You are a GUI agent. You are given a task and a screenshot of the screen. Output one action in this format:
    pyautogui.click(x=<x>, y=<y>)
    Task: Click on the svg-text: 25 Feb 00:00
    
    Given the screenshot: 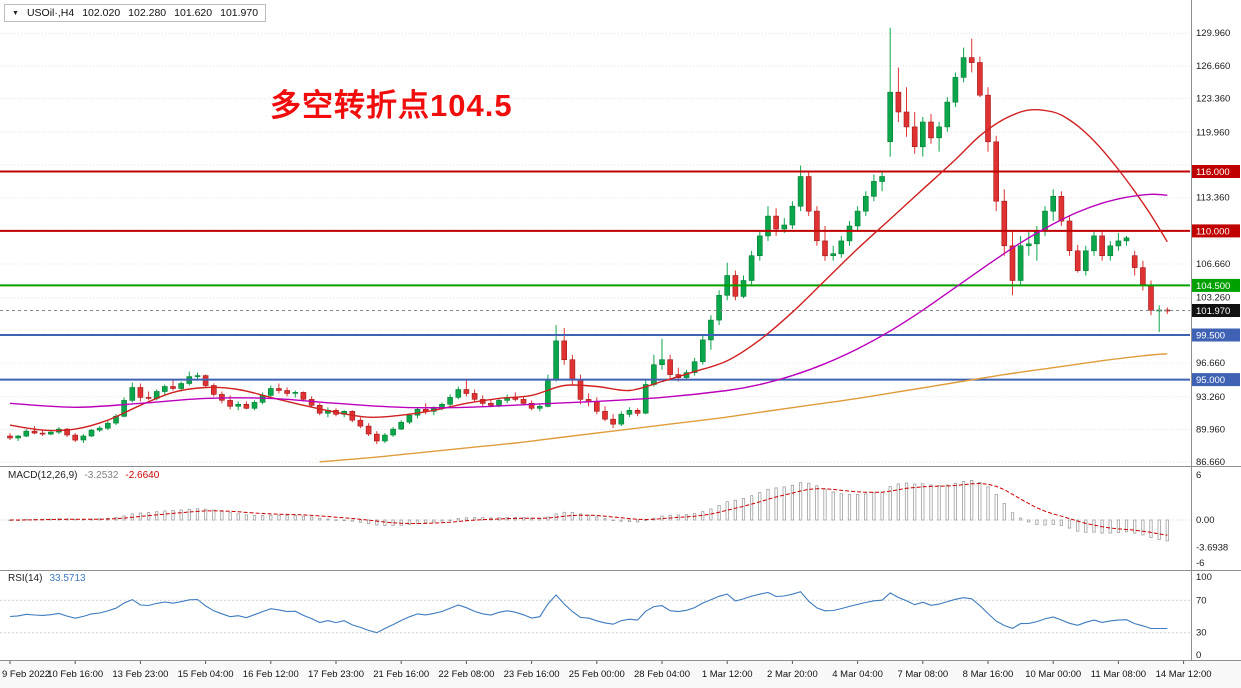 What is the action you would take?
    pyautogui.click(x=597, y=674)
    